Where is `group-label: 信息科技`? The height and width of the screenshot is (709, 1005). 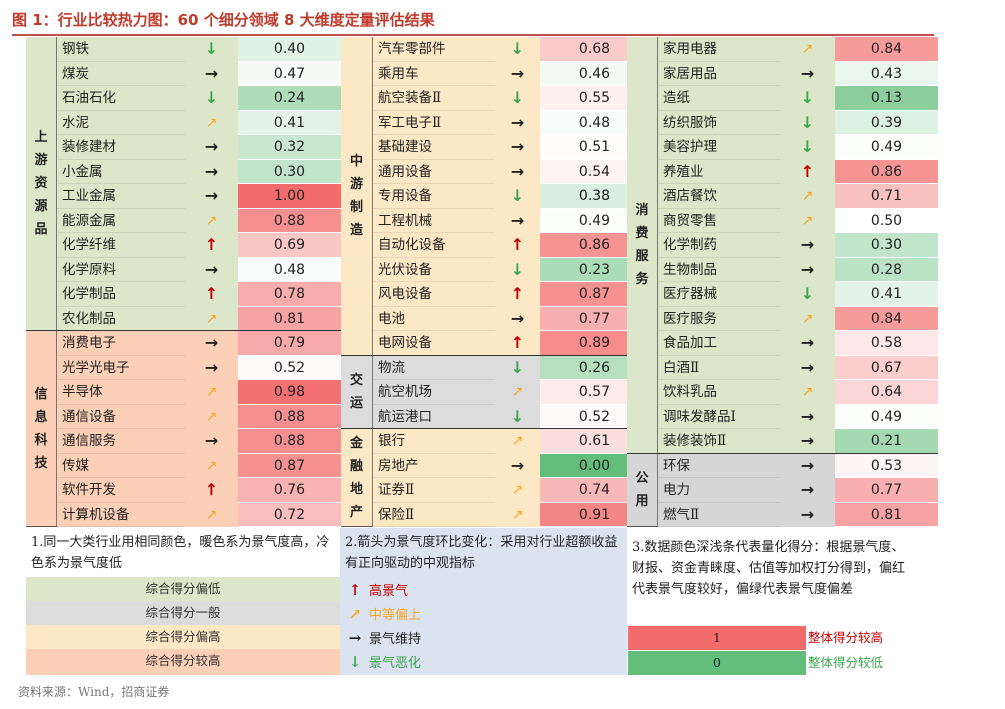
group-label: 信息科技 is located at coordinates (41, 429).